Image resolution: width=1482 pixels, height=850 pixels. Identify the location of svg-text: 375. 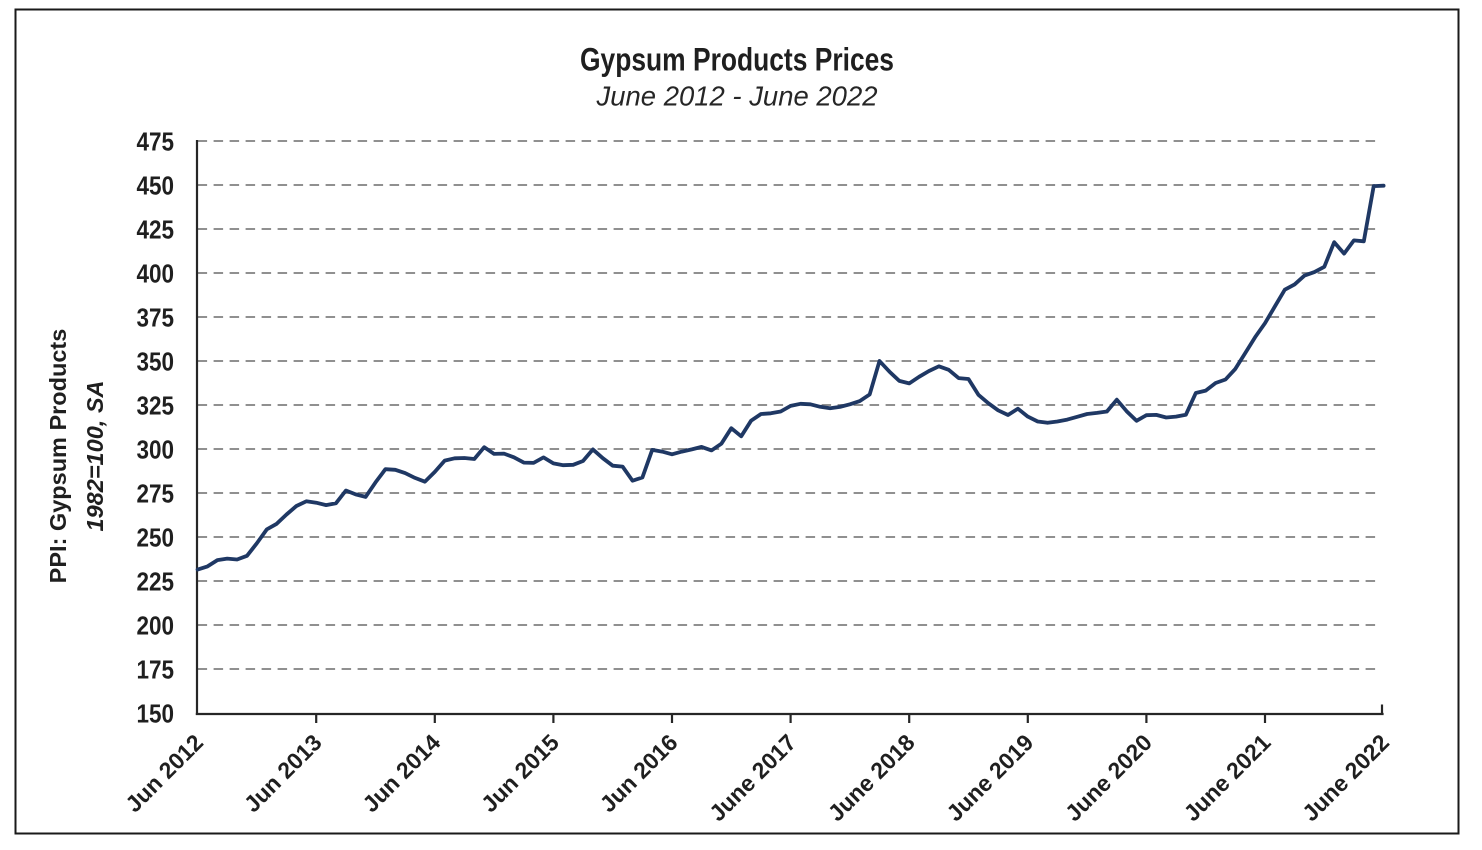
(156, 317).